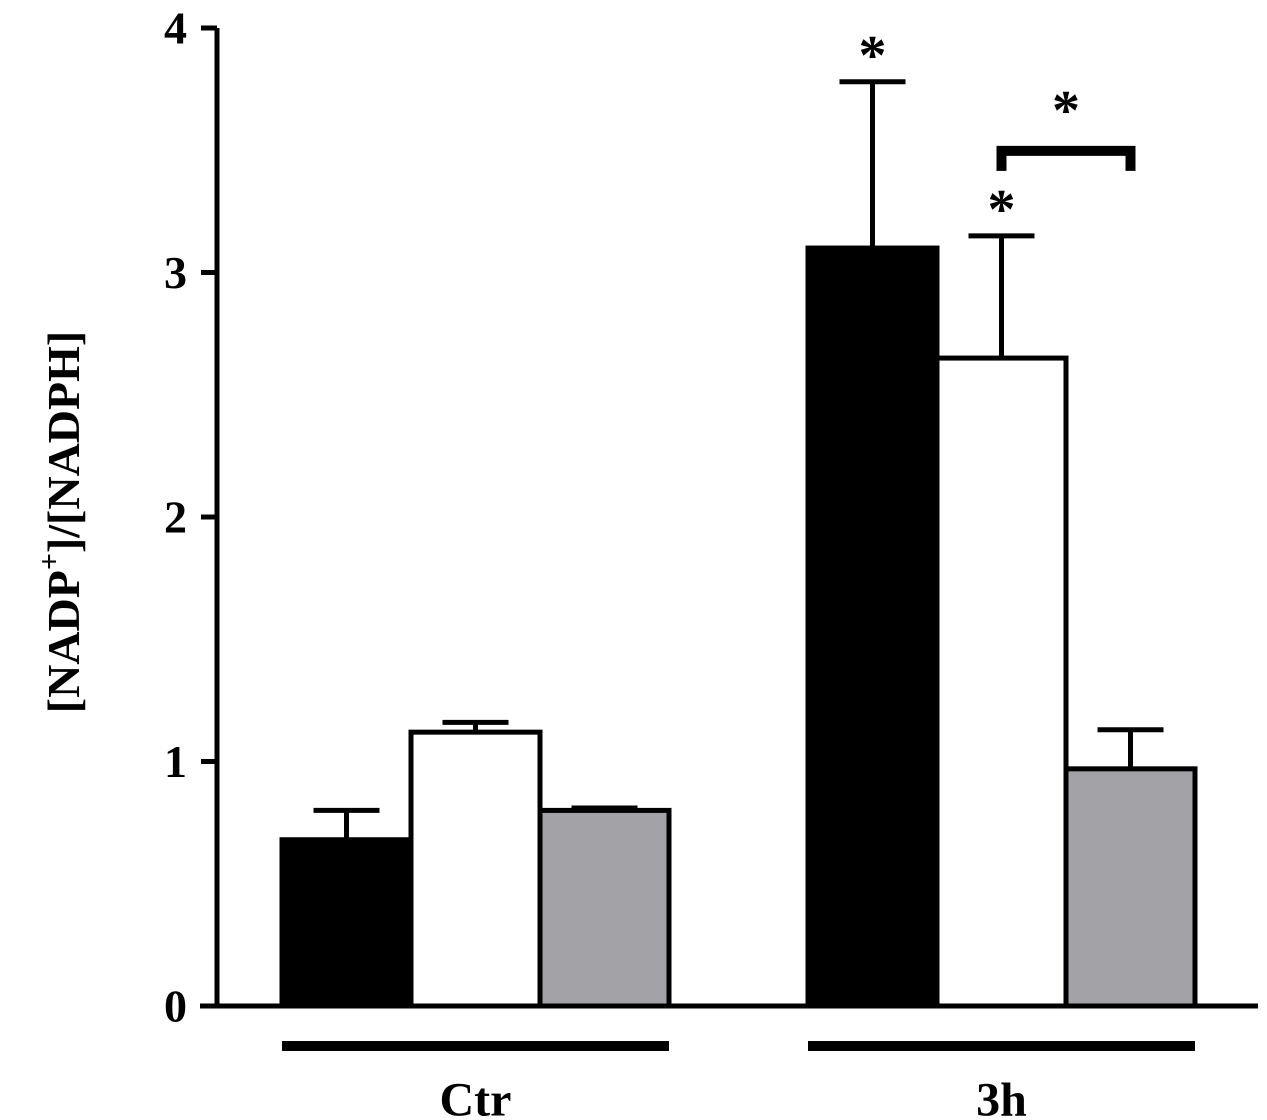 This screenshot has height=1120, width=1267. What do you see at coordinates (175, 272) in the screenshot?
I see `y-tick-label: 3` at bounding box center [175, 272].